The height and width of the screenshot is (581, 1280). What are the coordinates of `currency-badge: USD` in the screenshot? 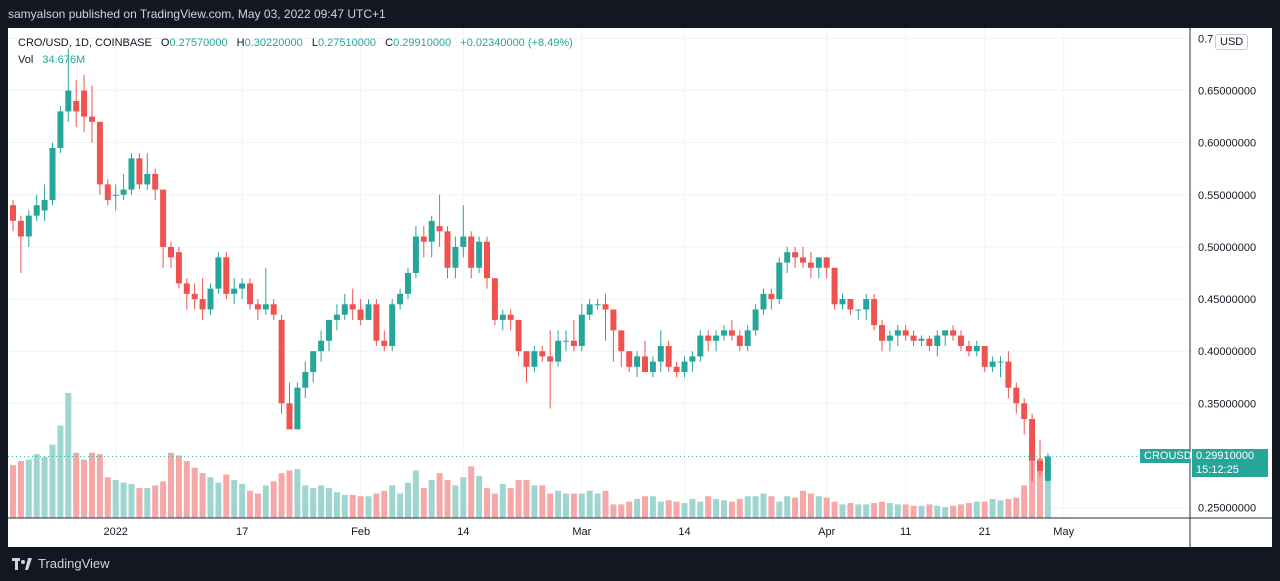 It's located at (1232, 42).